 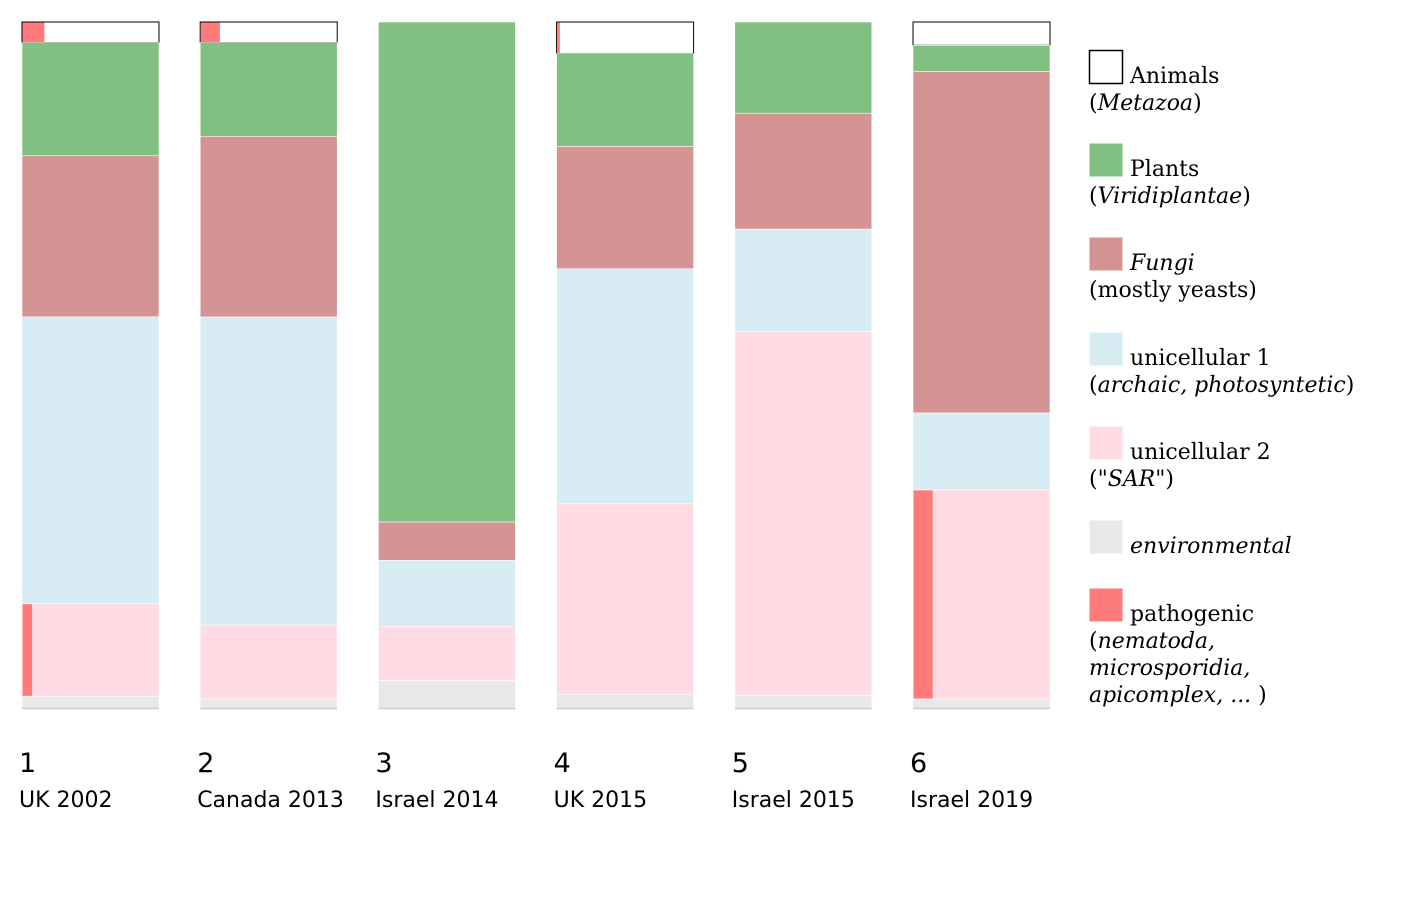 What do you see at coordinates (205, 763) in the screenshot?
I see `column-number: 2` at bounding box center [205, 763].